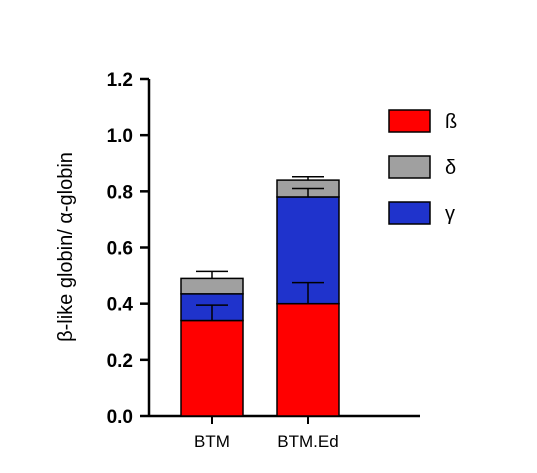  I want to click on bars, so click(260, 298).